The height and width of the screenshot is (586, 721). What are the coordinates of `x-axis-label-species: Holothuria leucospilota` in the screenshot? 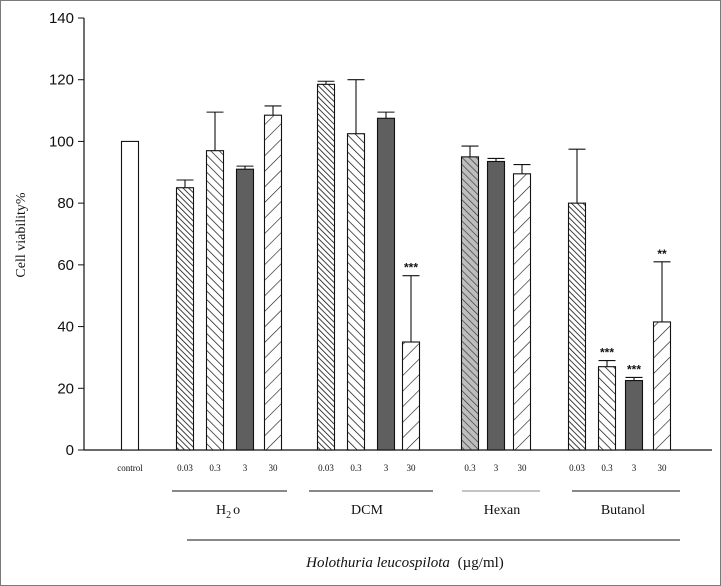 It's located at (377, 563).